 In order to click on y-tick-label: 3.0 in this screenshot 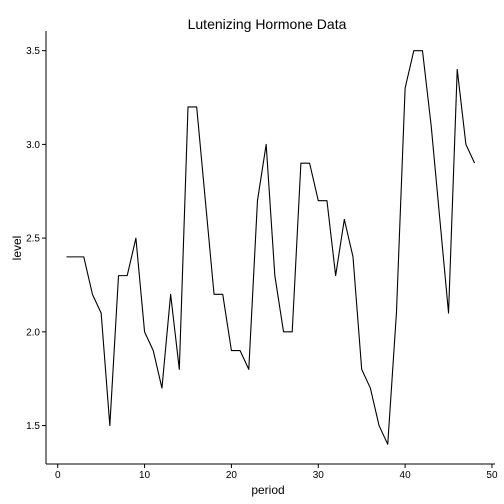, I will do `click(33, 145)`.